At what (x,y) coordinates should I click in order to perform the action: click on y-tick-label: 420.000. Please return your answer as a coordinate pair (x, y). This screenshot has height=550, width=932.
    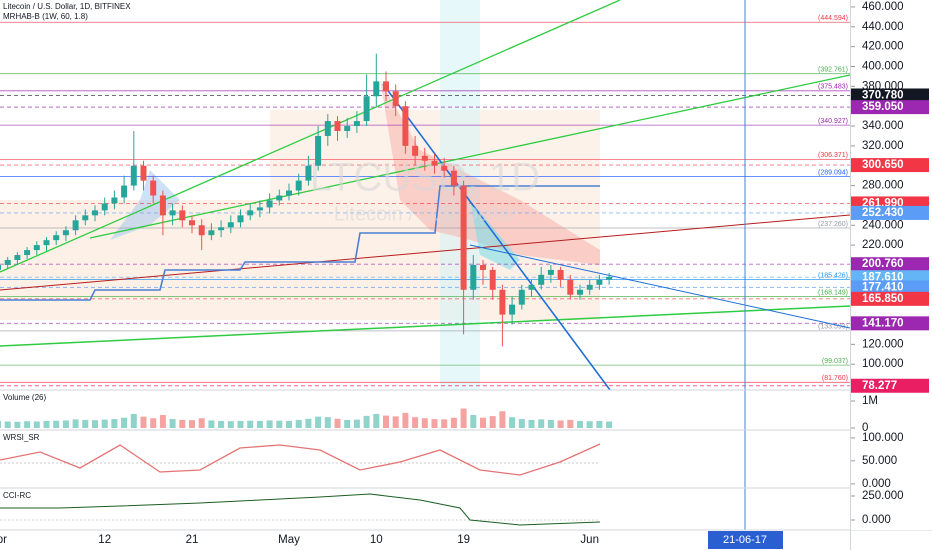
    Looking at the image, I should click on (883, 47).